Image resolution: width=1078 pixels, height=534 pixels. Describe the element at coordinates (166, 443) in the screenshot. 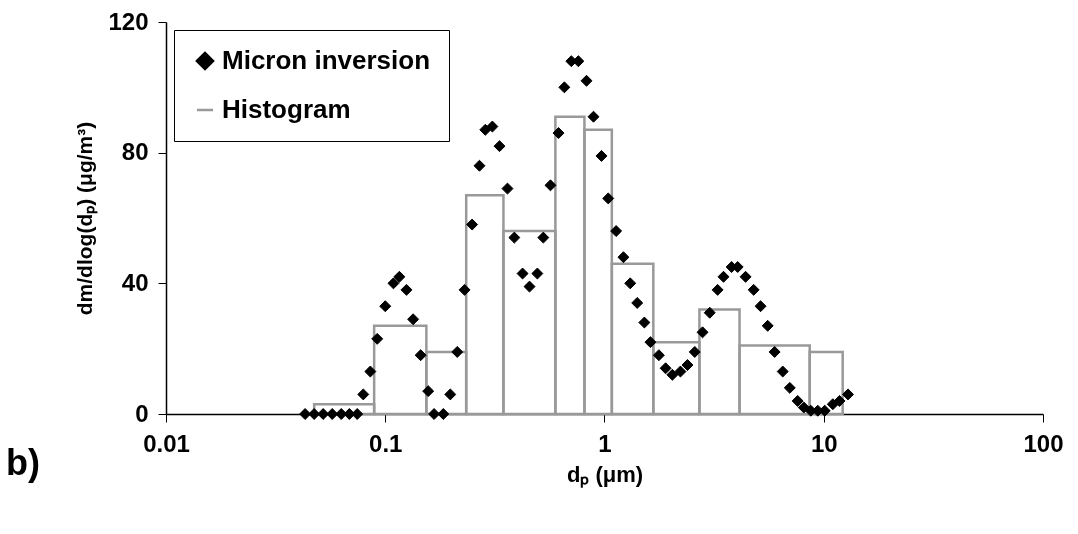

I see `x-tick-label: 0.01` at that location.